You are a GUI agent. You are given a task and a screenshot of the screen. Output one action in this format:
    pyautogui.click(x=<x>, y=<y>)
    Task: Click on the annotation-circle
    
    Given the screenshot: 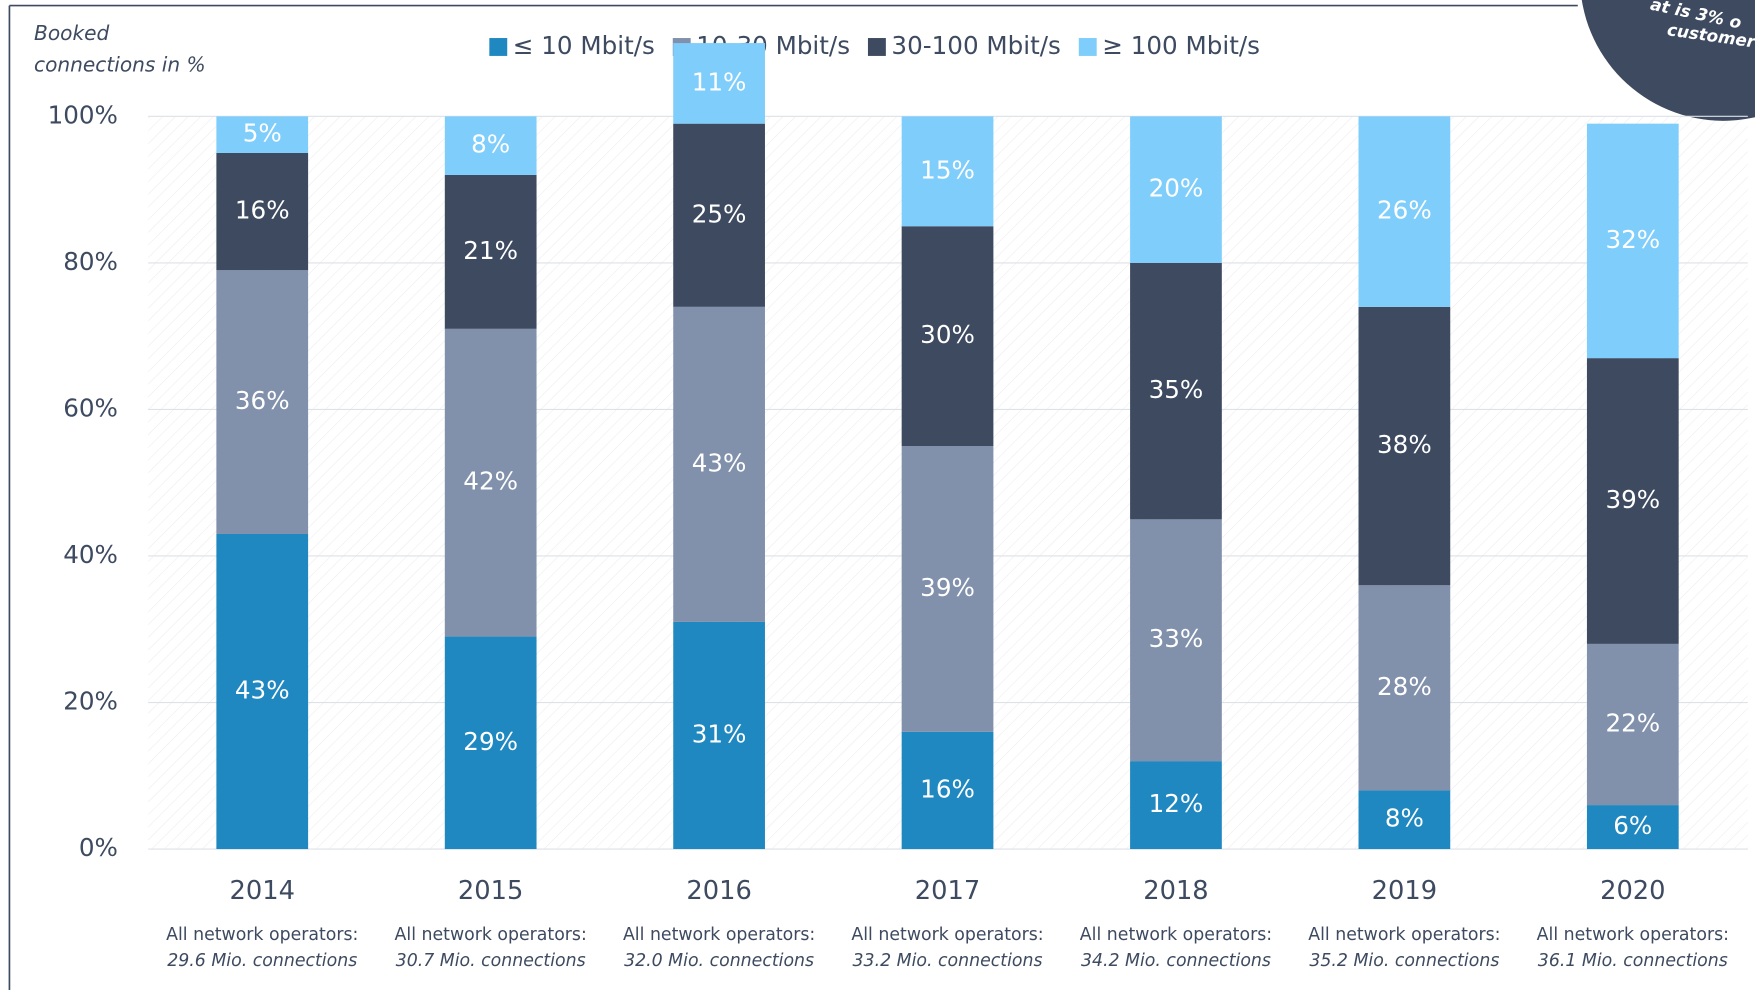 What is the action you would take?
    pyautogui.click(x=1668, y=60)
    